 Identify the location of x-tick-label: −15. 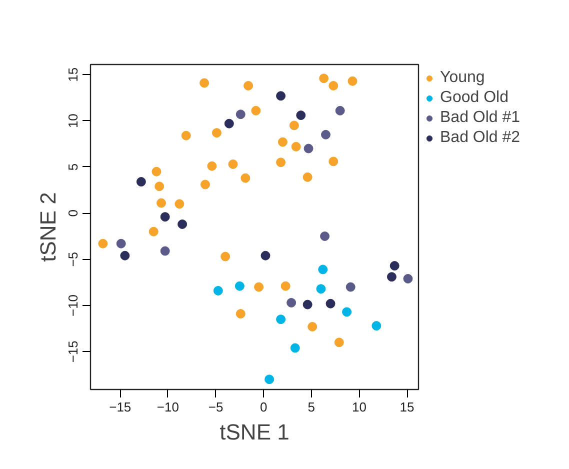
(120, 407).